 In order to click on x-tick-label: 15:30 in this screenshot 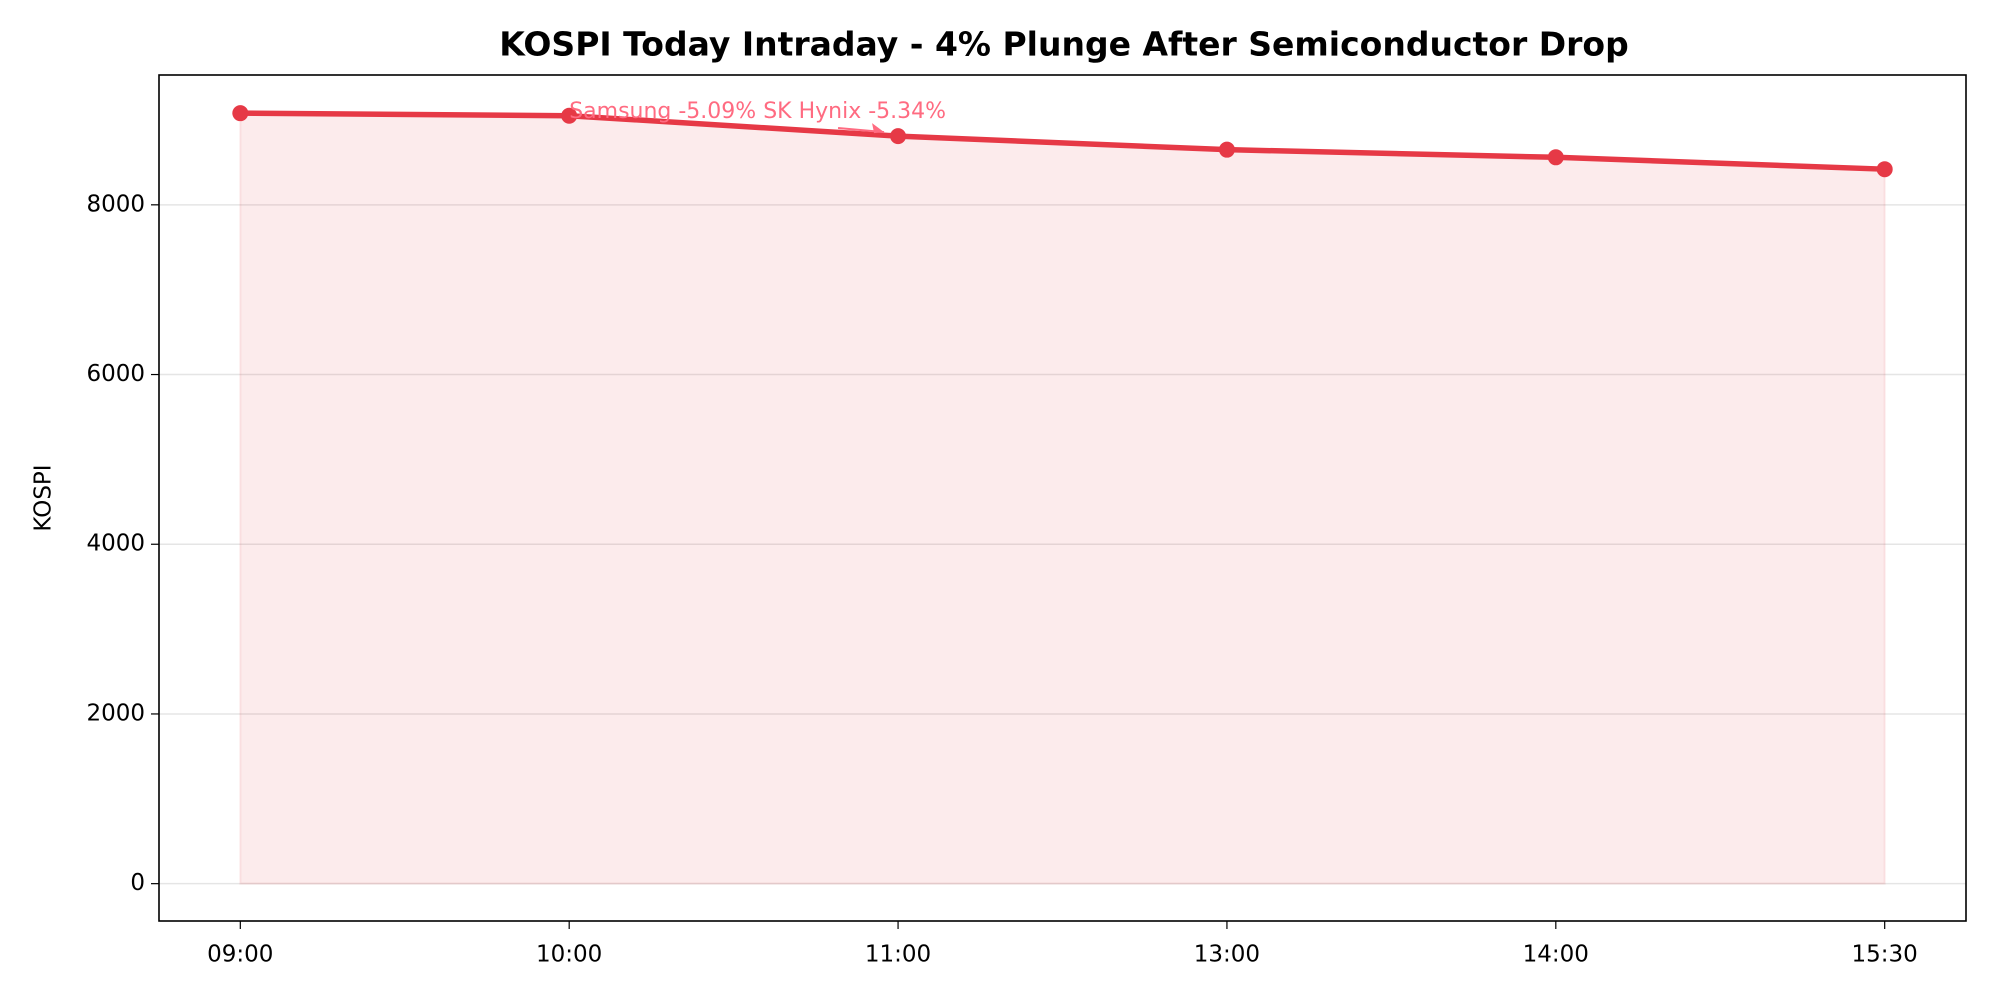, I will do `click(1885, 955)`.